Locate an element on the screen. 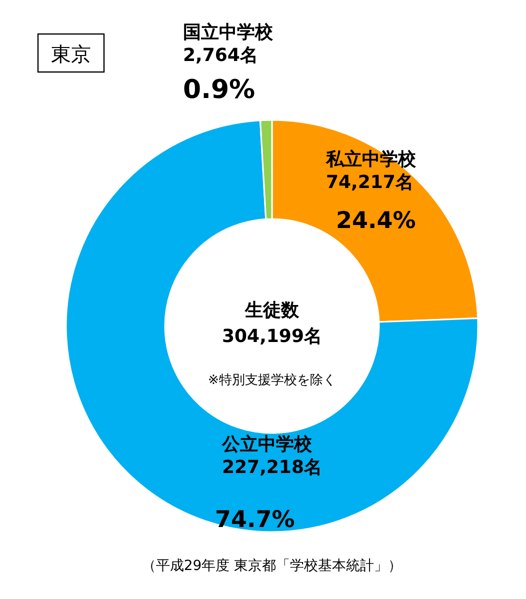 The height and width of the screenshot is (599, 526). text: ※特別支援学校を除く is located at coordinates (272, 380).